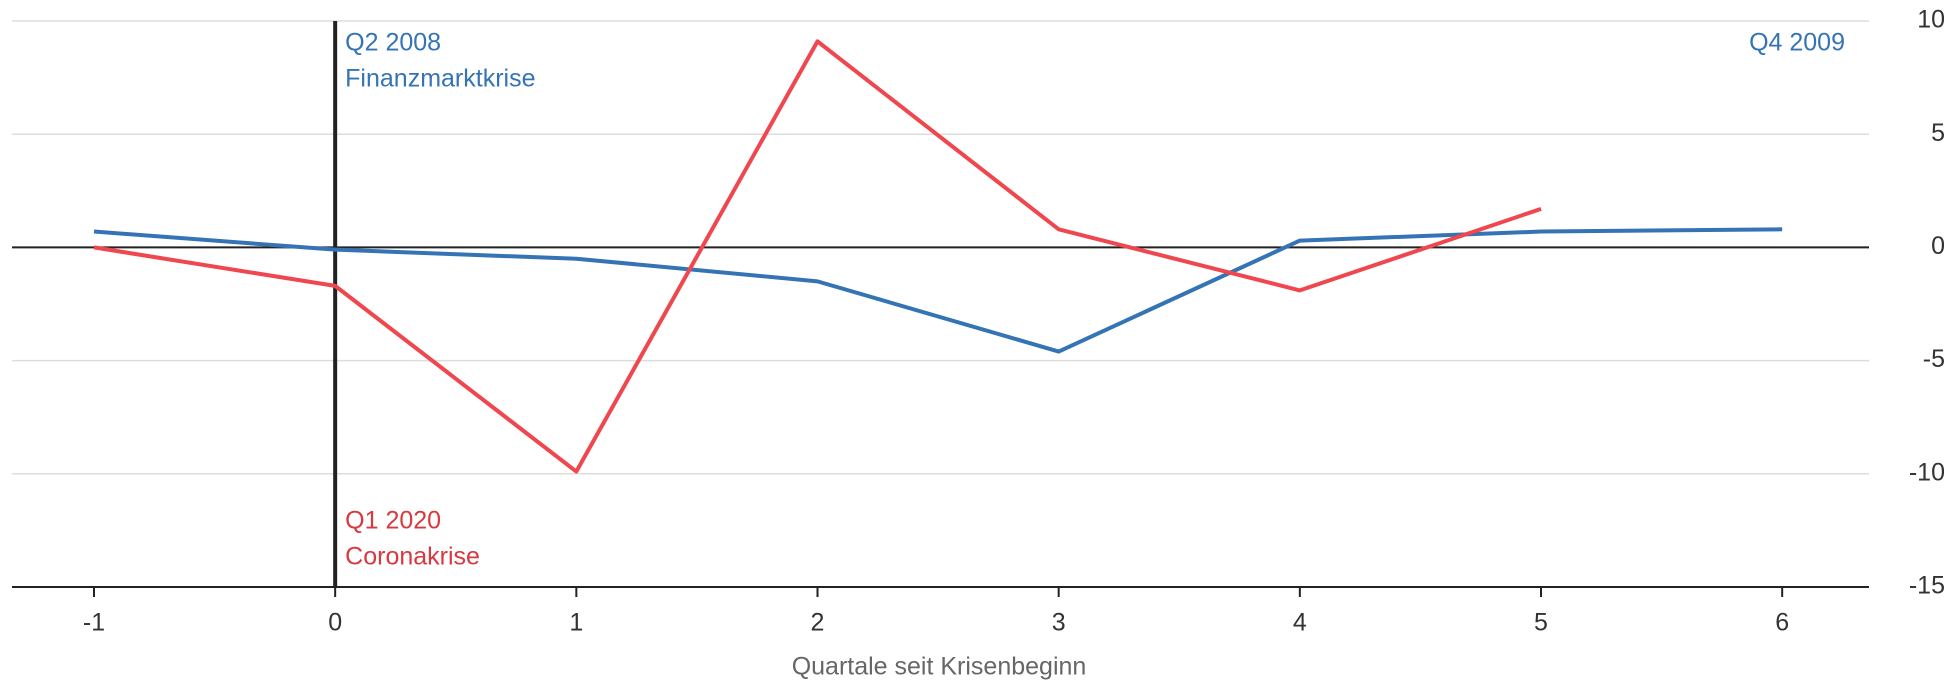 The height and width of the screenshot is (682, 1957). Describe the element at coordinates (1059, 623) in the screenshot. I see `x-tick-label: 3` at that location.